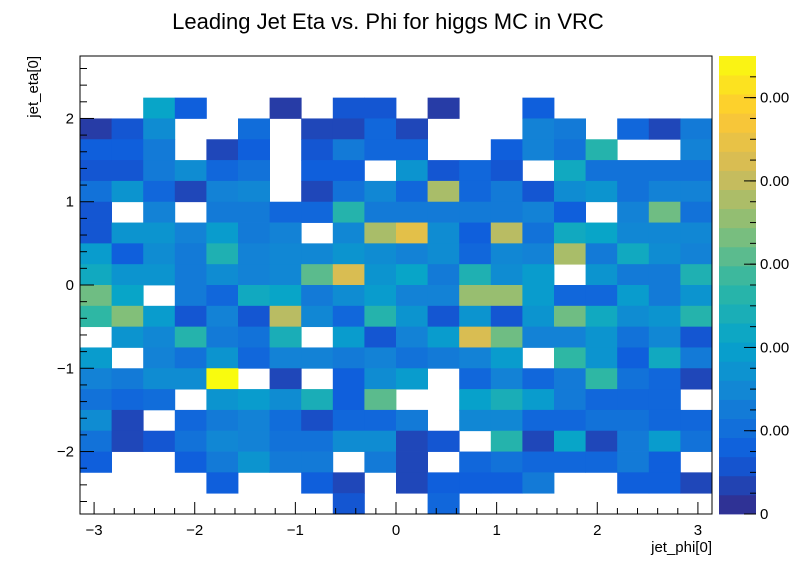 This screenshot has height=572, width=796. Describe the element at coordinates (65, 368) in the screenshot. I see `y-tick-label: −1` at that location.